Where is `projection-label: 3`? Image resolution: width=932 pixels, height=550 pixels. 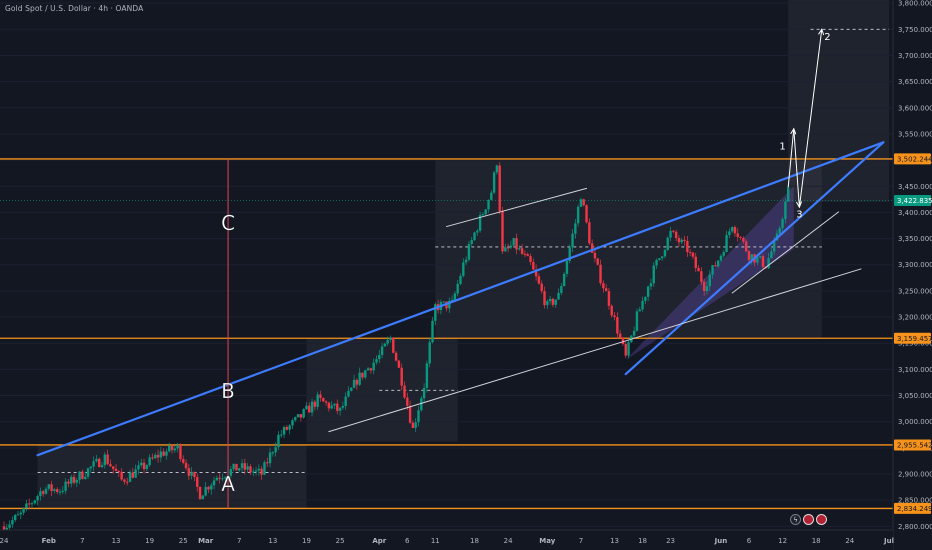 projection-label: 3 is located at coordinates (799, 215).